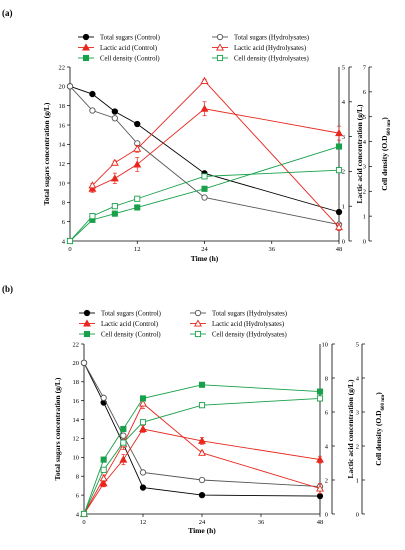  I want to click on panel-label: (a), so click(7, 13).